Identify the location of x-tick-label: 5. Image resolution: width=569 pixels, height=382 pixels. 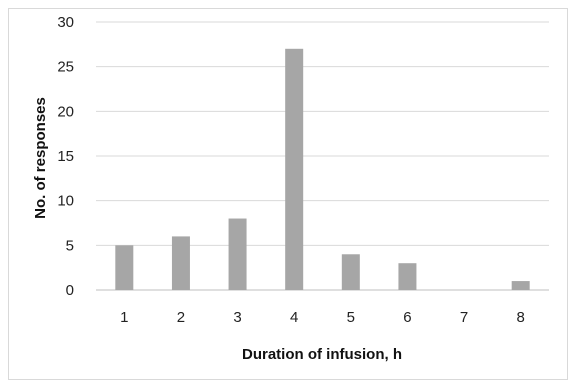
(351, 317).